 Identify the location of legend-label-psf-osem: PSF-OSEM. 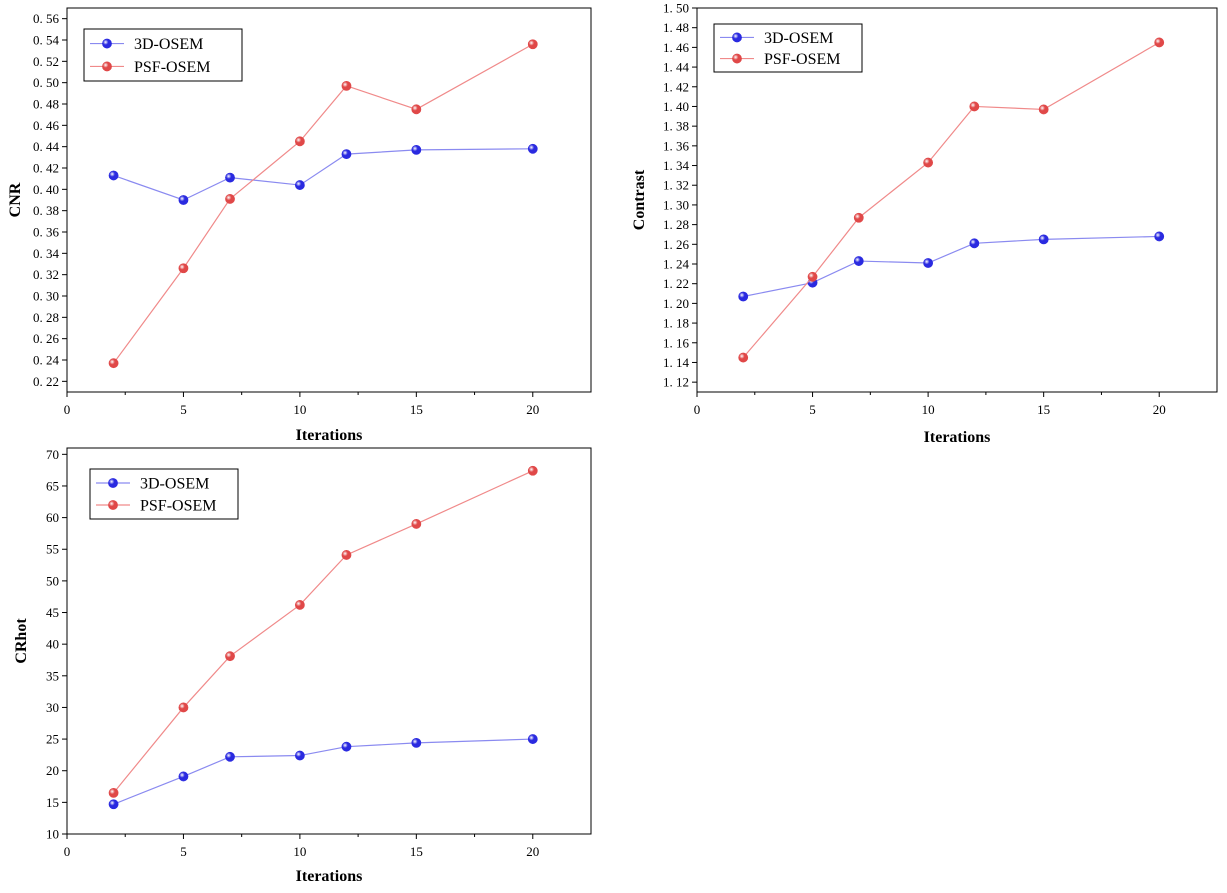
(802, 59).